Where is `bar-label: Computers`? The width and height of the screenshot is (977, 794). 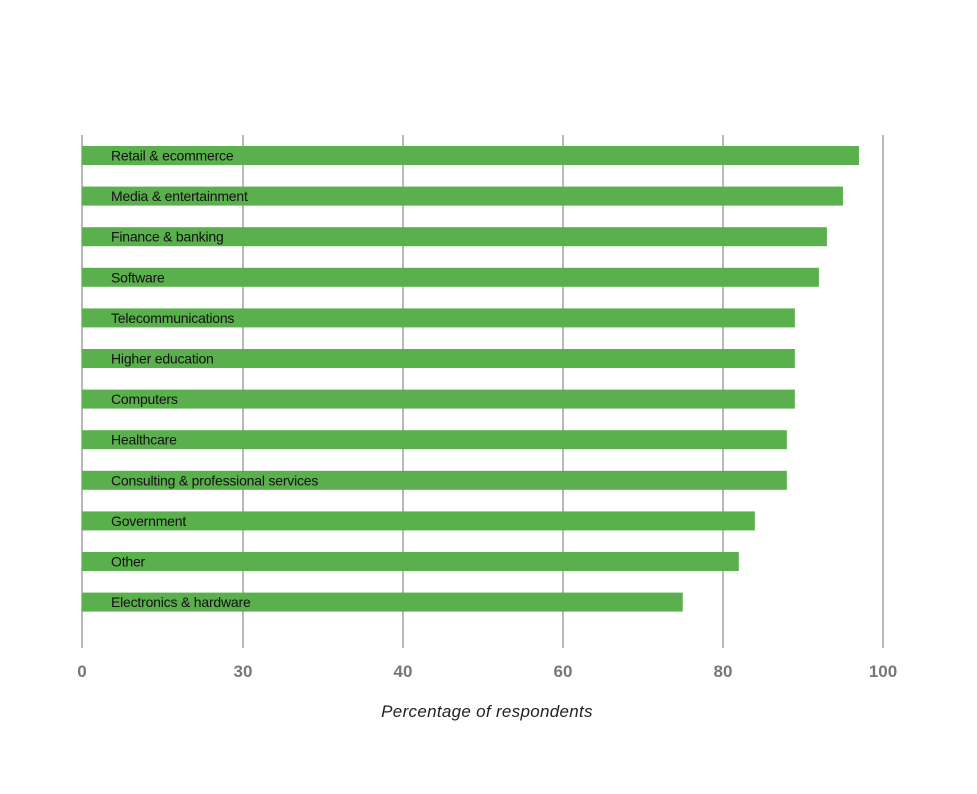
bar-label: Computers is located at coordinates (144, 399).